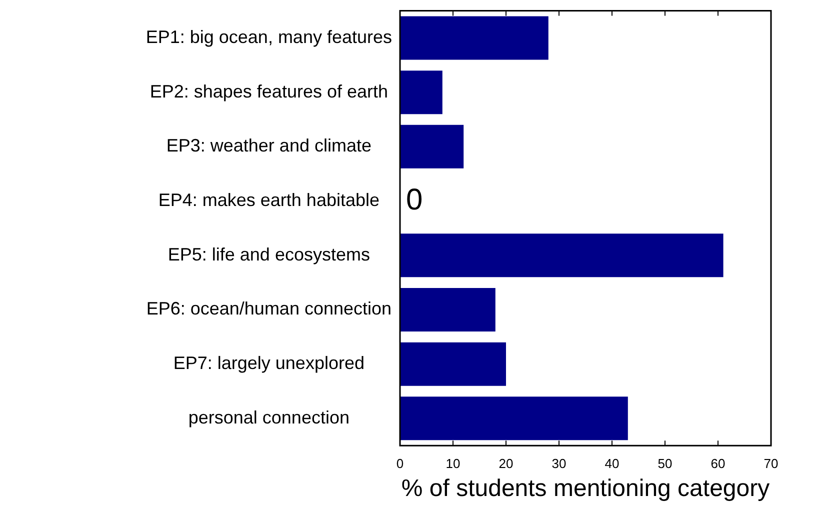  What do you see at coordinates (718, 463) in the screenshot?
I see `x-tick-label: 60` at bounding box center [718, 463].